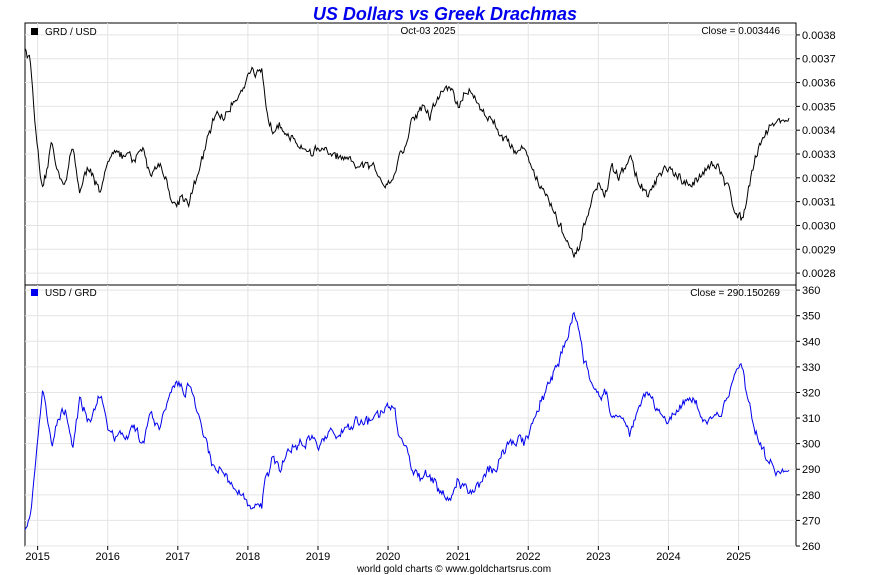 The height and width of the screenshot is (575, 890). Describe the element at coordinates (740, 31) in the screenshot. I see `close-label-grd-usd: Close = 0.003446` at that location.